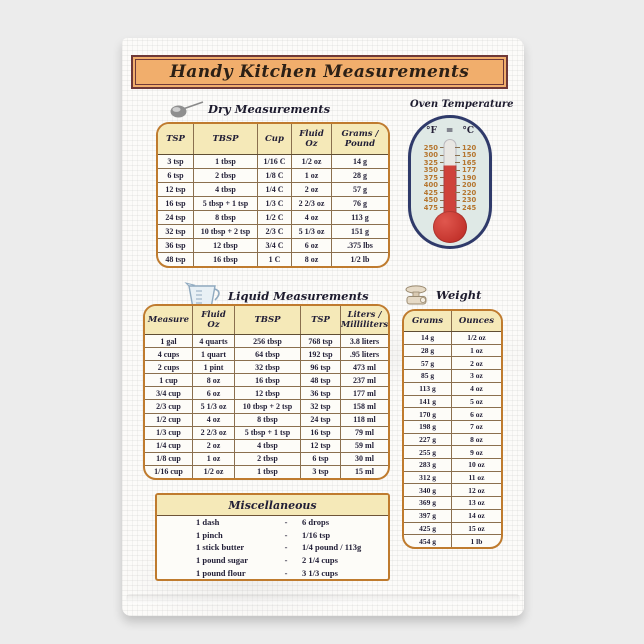 The width and height of the screenshot is (644, 644). Describe the element at coordinates (275, 231) in the screenshot. I see `table-cell: 2/3 C` at that location.